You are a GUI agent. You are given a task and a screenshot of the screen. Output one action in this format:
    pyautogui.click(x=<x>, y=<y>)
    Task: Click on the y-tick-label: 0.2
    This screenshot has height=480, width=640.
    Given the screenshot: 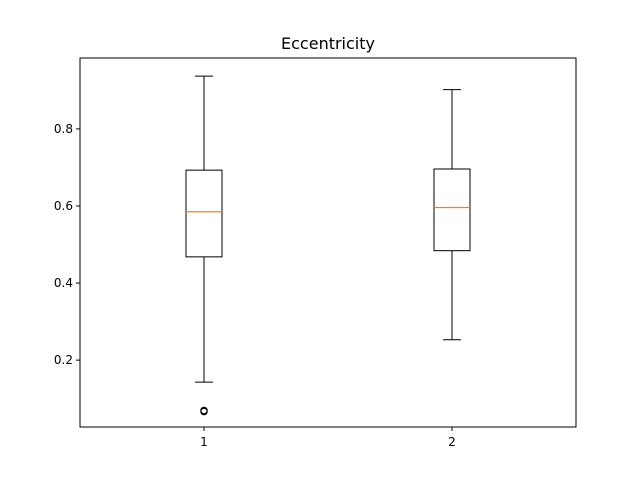 What is the action you would take?
    pyautogui.click(x=63, y=360)
    